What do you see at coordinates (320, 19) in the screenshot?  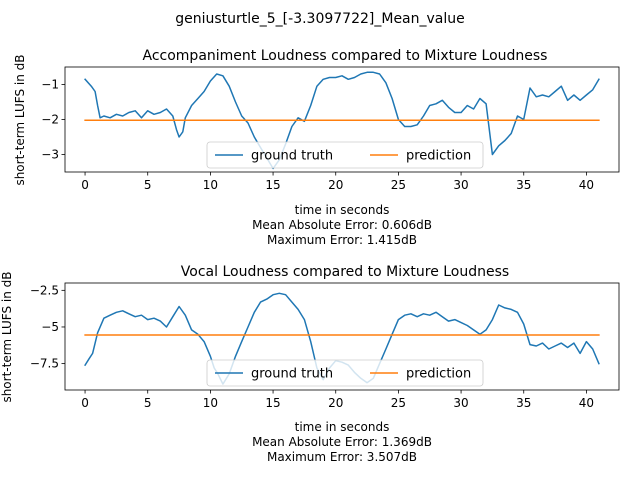 I see `figure-title: geniusturtle_5_[-3.3097722]_Mean_value` at bounding box center [320, 19].